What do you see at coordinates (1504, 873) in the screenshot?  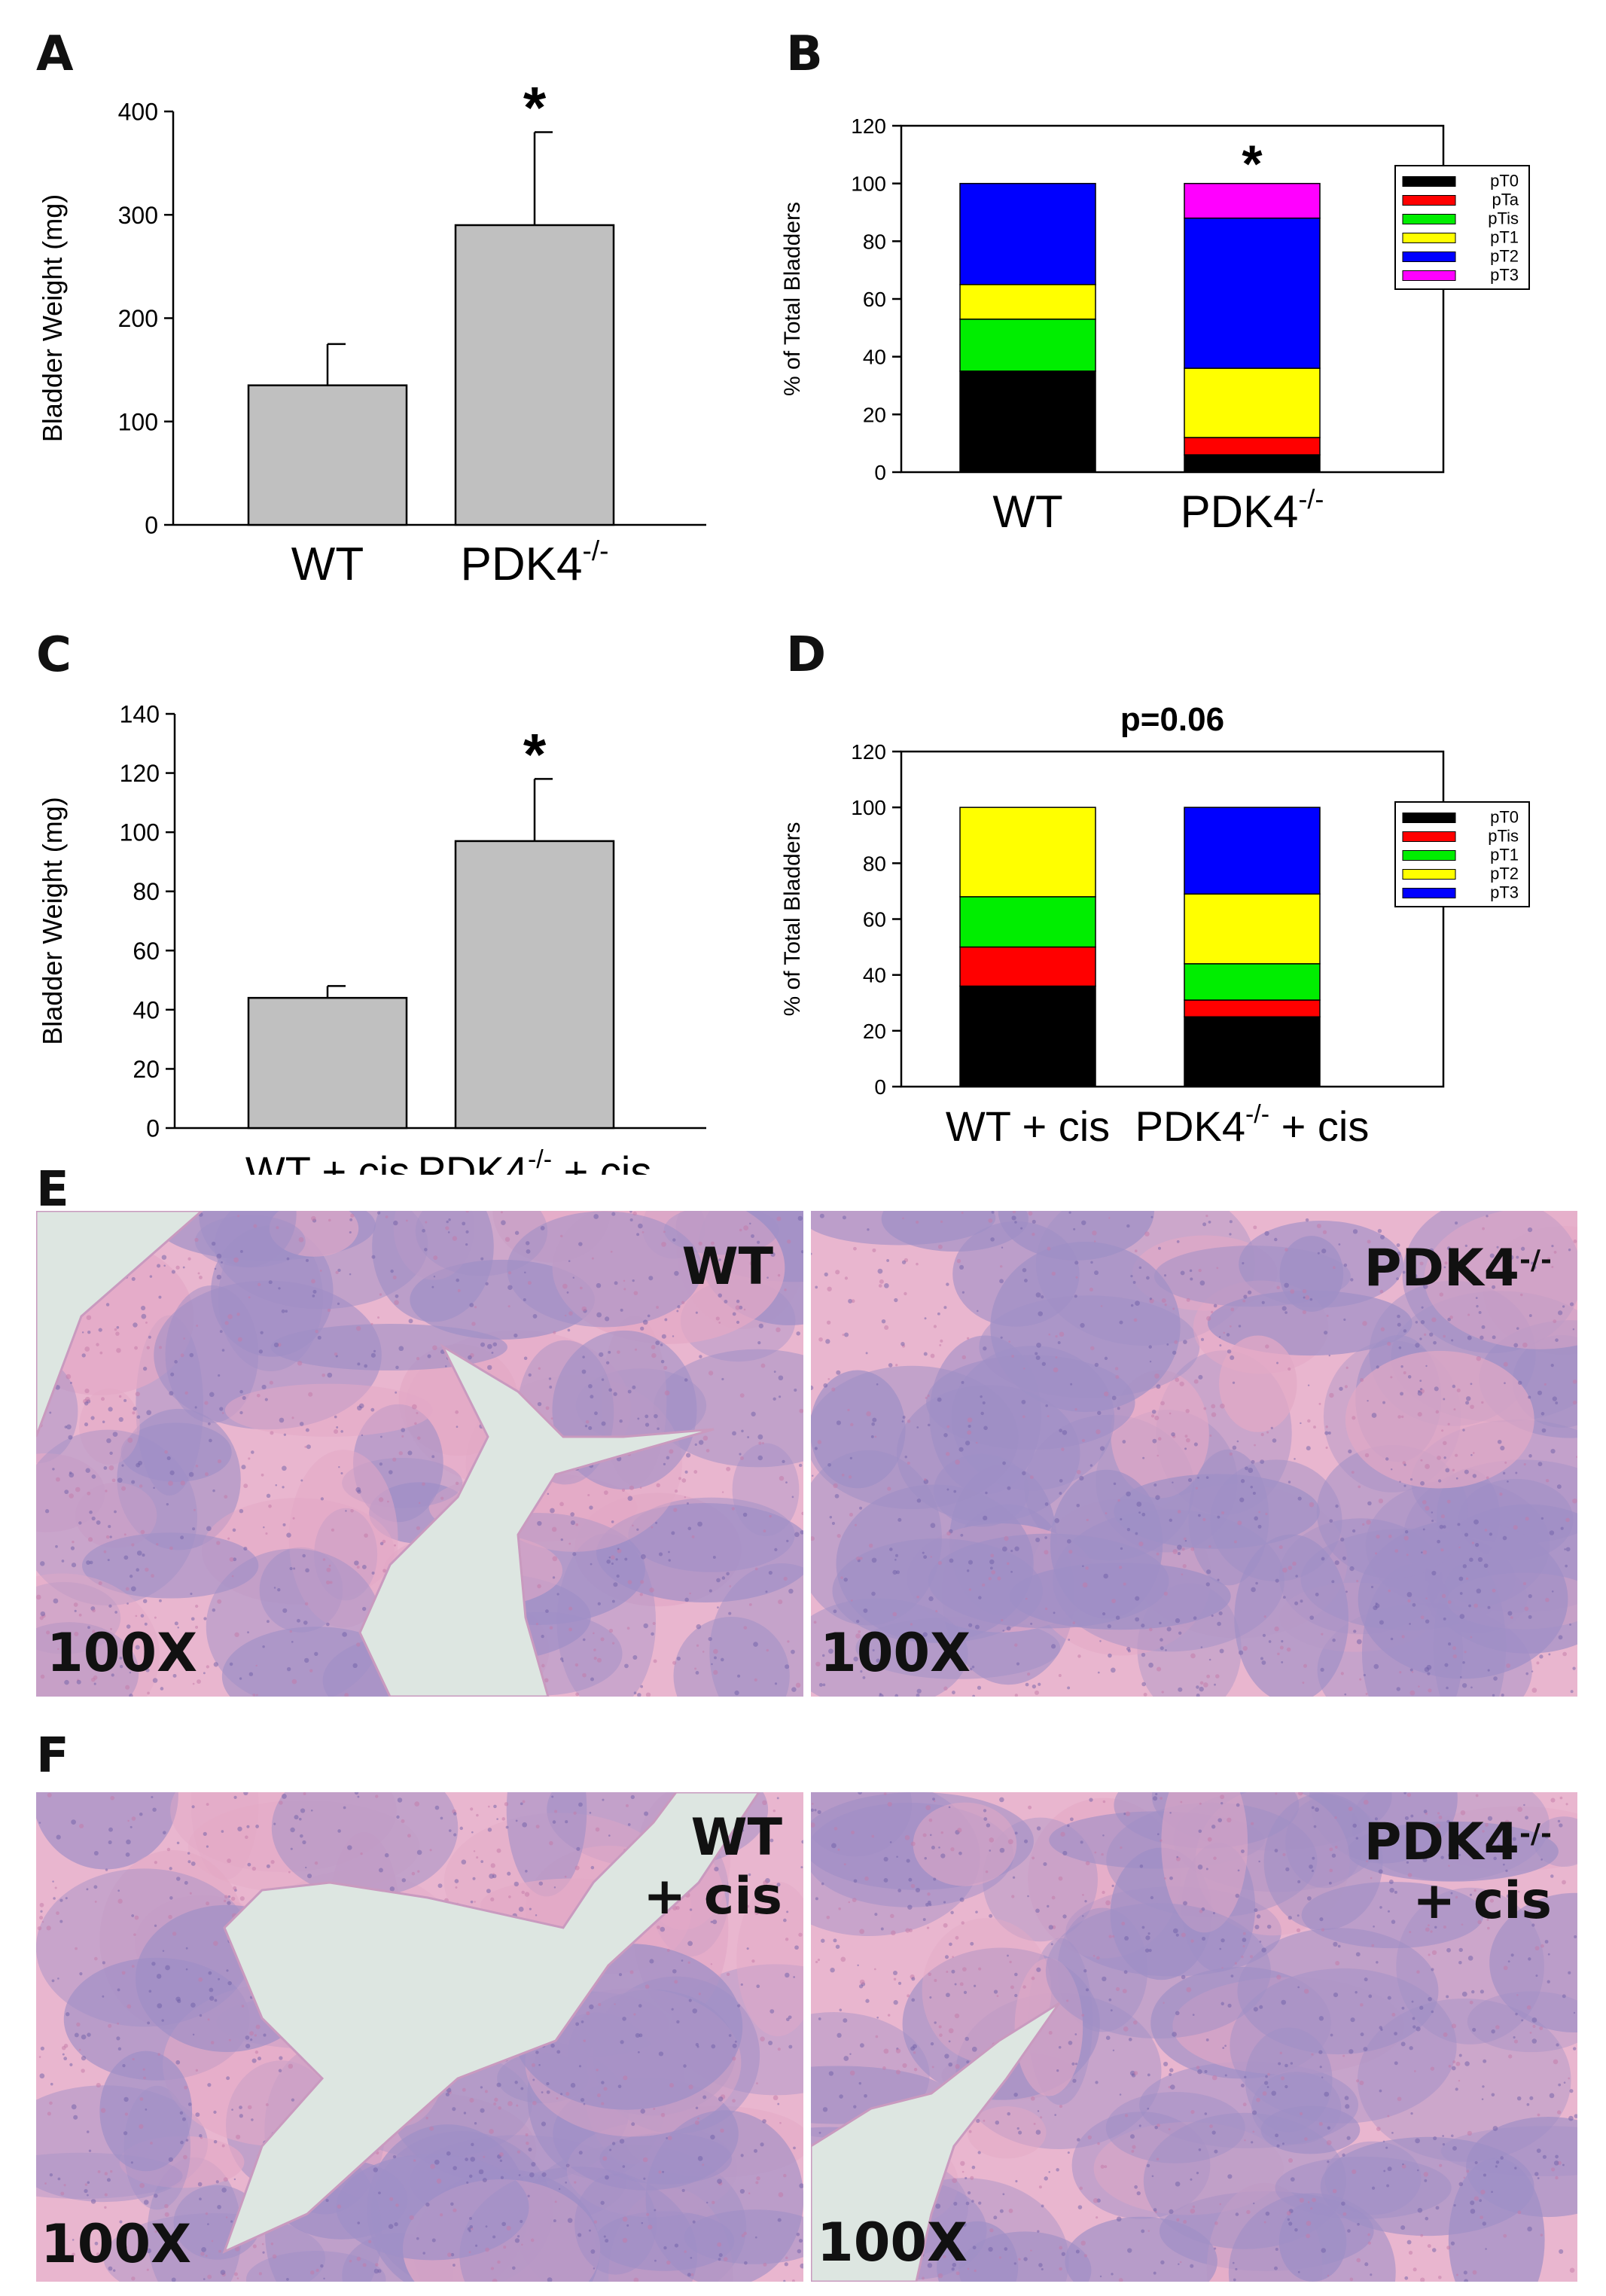 I see `chart-d-legend-label: pT2` at bounding box center [1504, 873].